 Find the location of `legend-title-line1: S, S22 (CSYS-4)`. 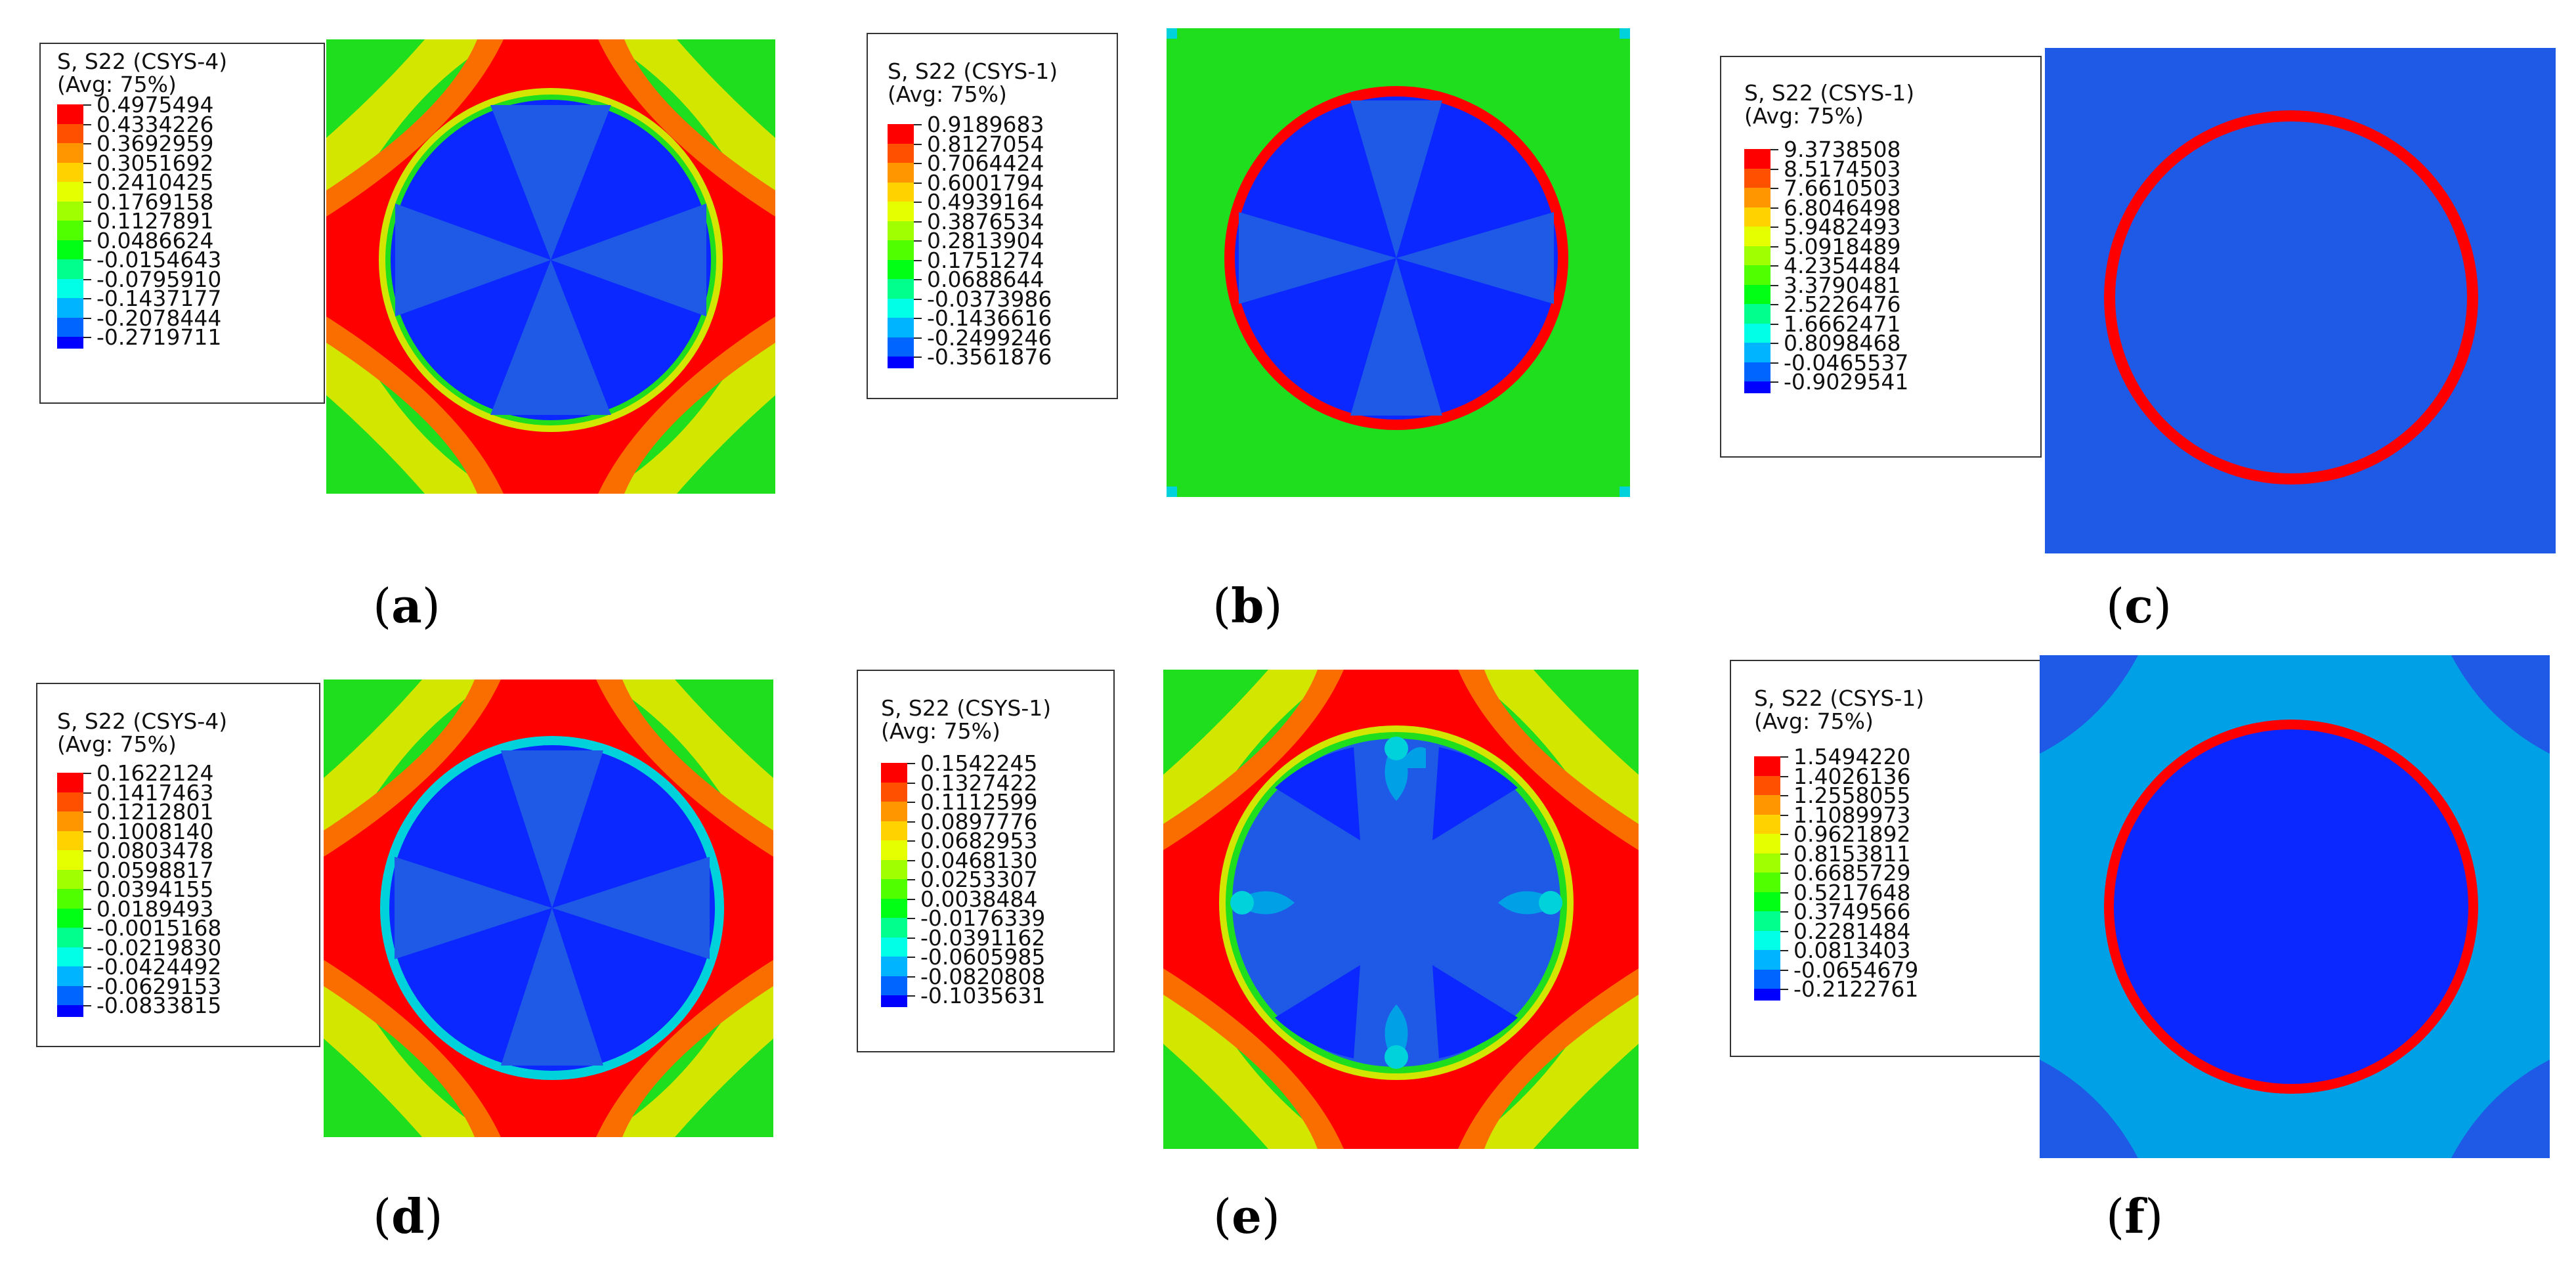

legend-title-line1: S, S22 (CSYS-4) is located at coordinates (142, 721).